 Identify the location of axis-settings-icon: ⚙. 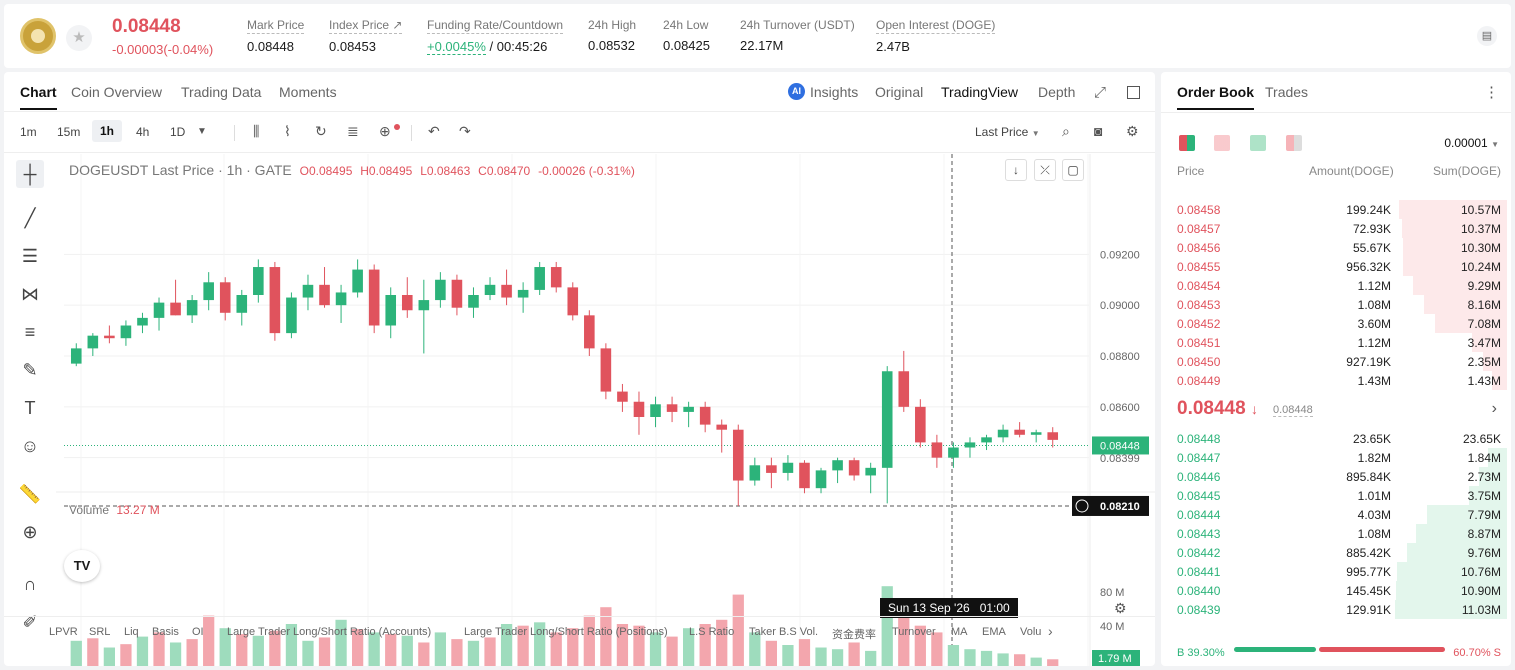
(1120, 608).